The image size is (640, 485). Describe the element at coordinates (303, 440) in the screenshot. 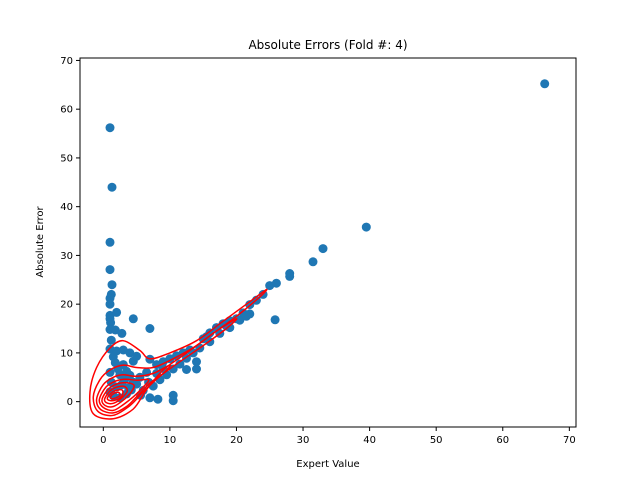

I see `x-tick-label: 30` at that location.